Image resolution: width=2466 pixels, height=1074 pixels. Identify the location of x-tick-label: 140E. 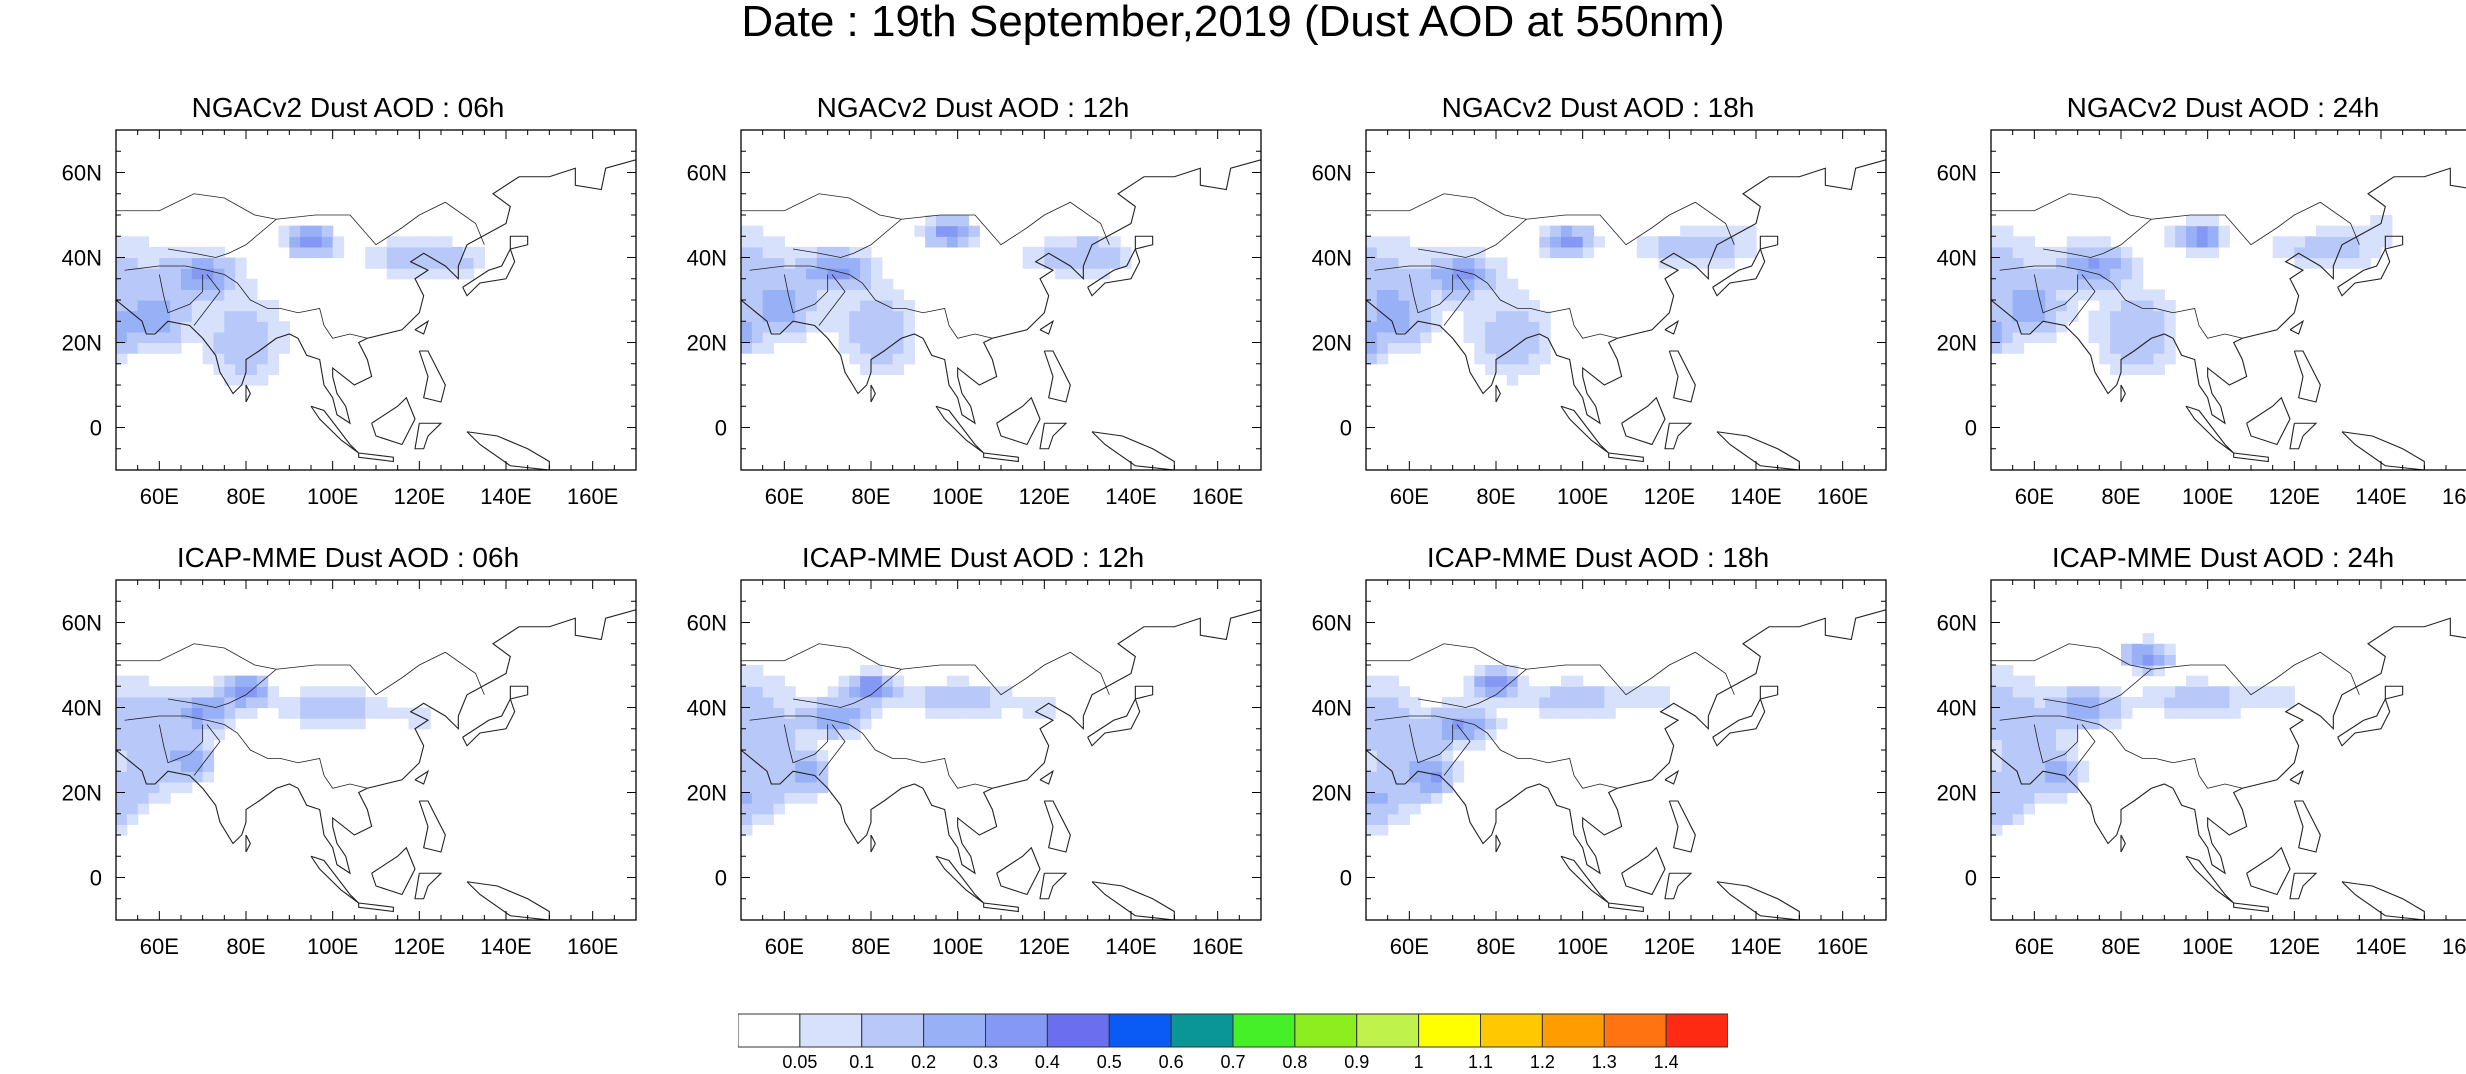
(1755, 946).